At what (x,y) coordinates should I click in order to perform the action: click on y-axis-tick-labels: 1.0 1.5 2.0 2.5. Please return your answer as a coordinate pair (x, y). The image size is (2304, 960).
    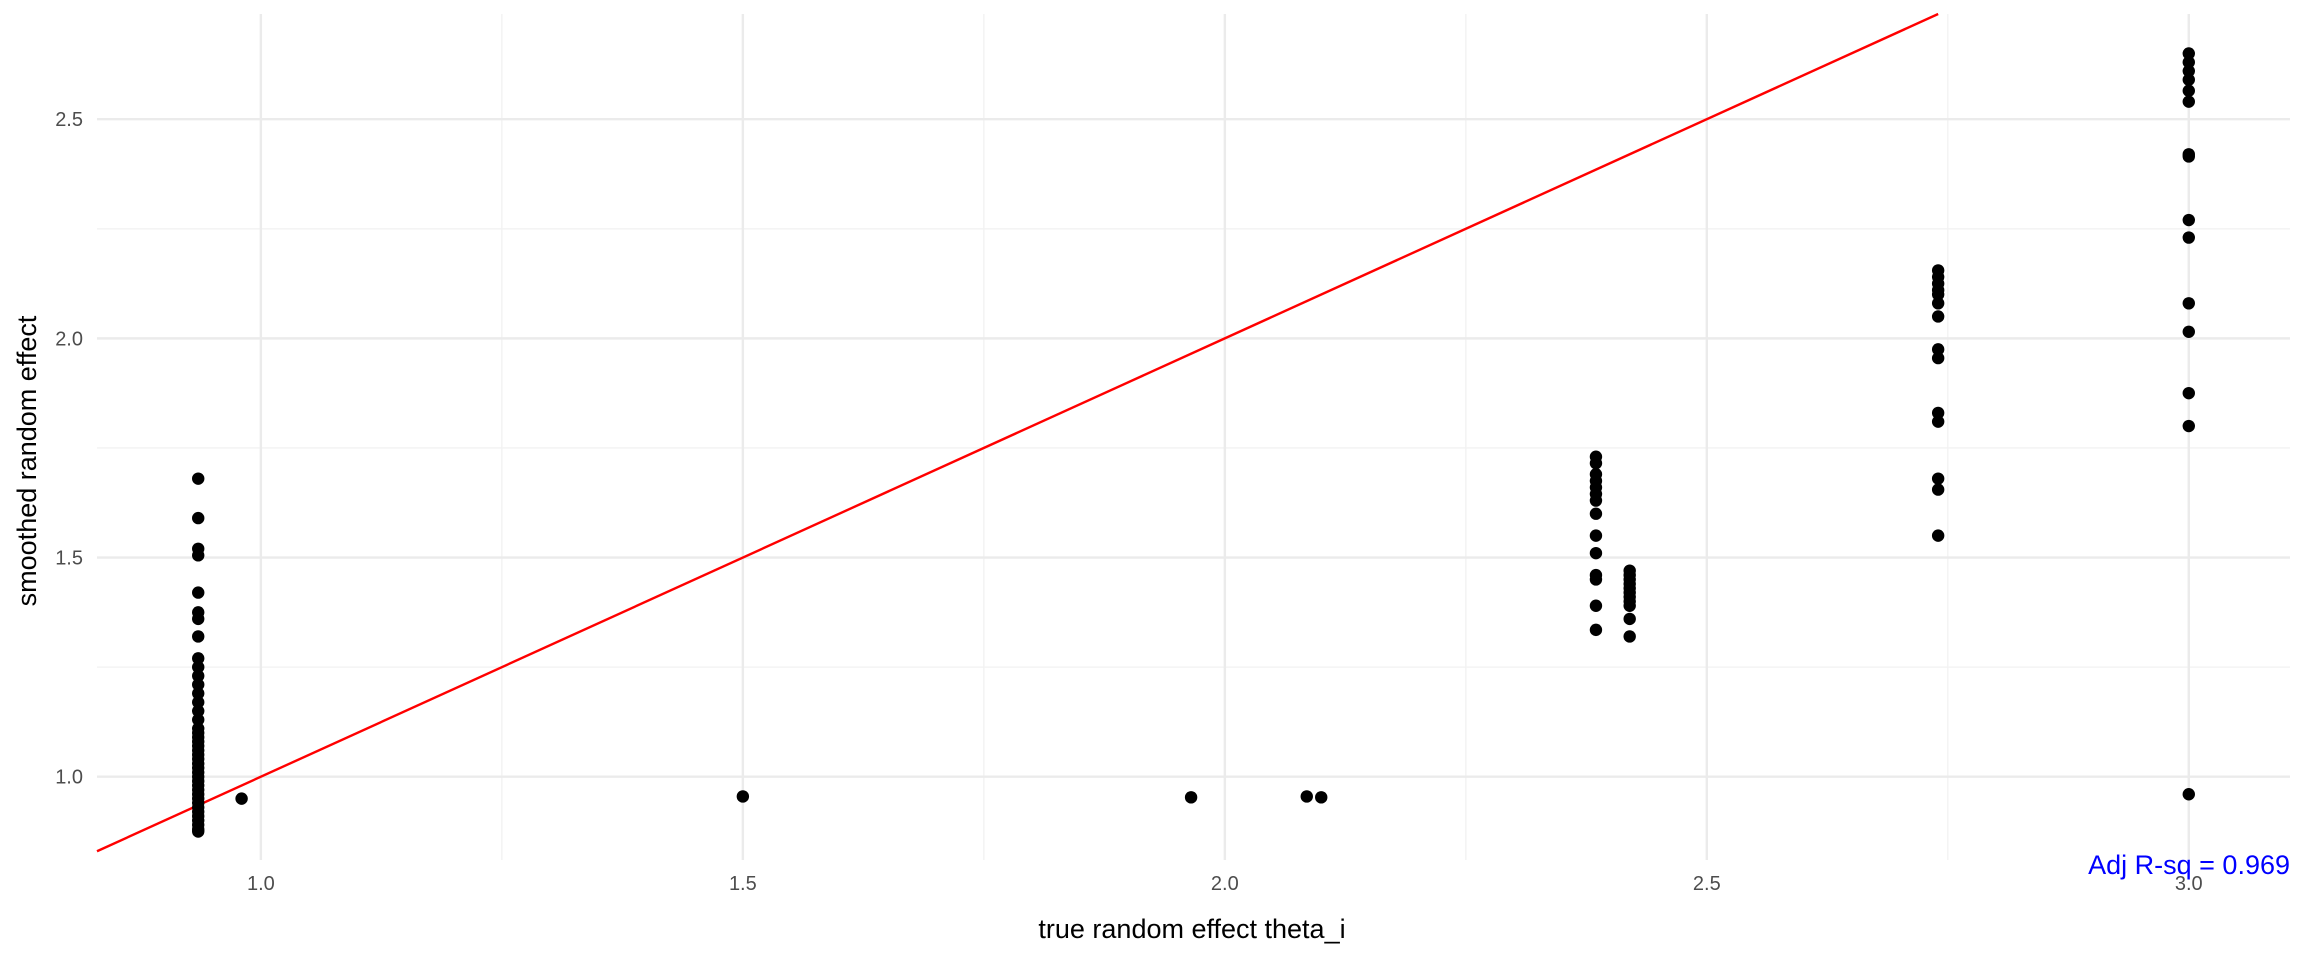
    Looking at the image, I should click on (69, 449).